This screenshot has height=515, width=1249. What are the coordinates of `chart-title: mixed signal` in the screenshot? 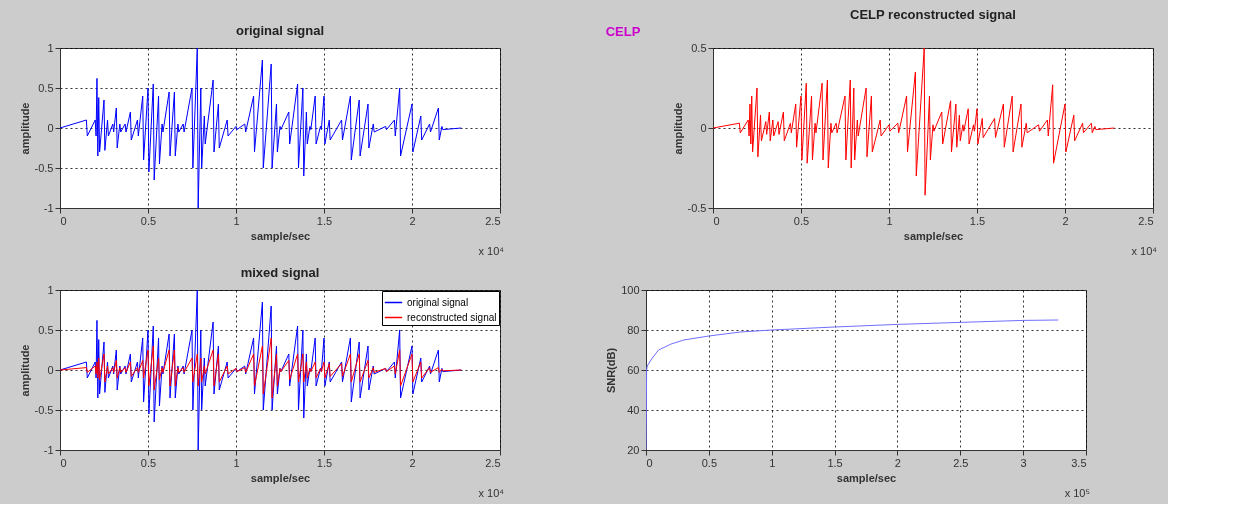 It's located at (280, 272).